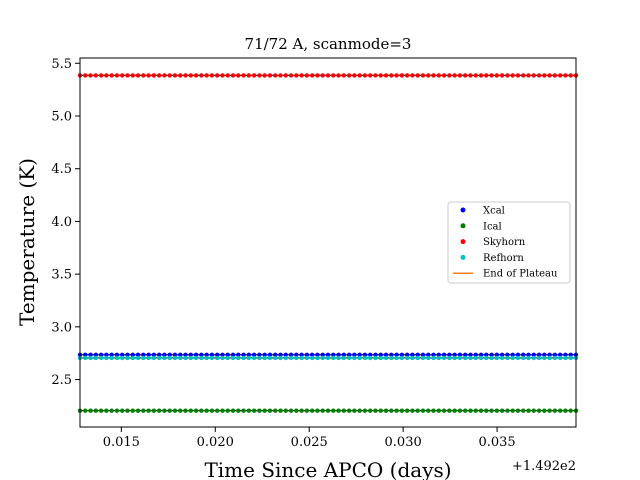 The width and height of the screenshot is (640, 480). Describe the element at coordinates (61, 275) in the screenshot. I see `y-tick-label: 3.5` at that location.